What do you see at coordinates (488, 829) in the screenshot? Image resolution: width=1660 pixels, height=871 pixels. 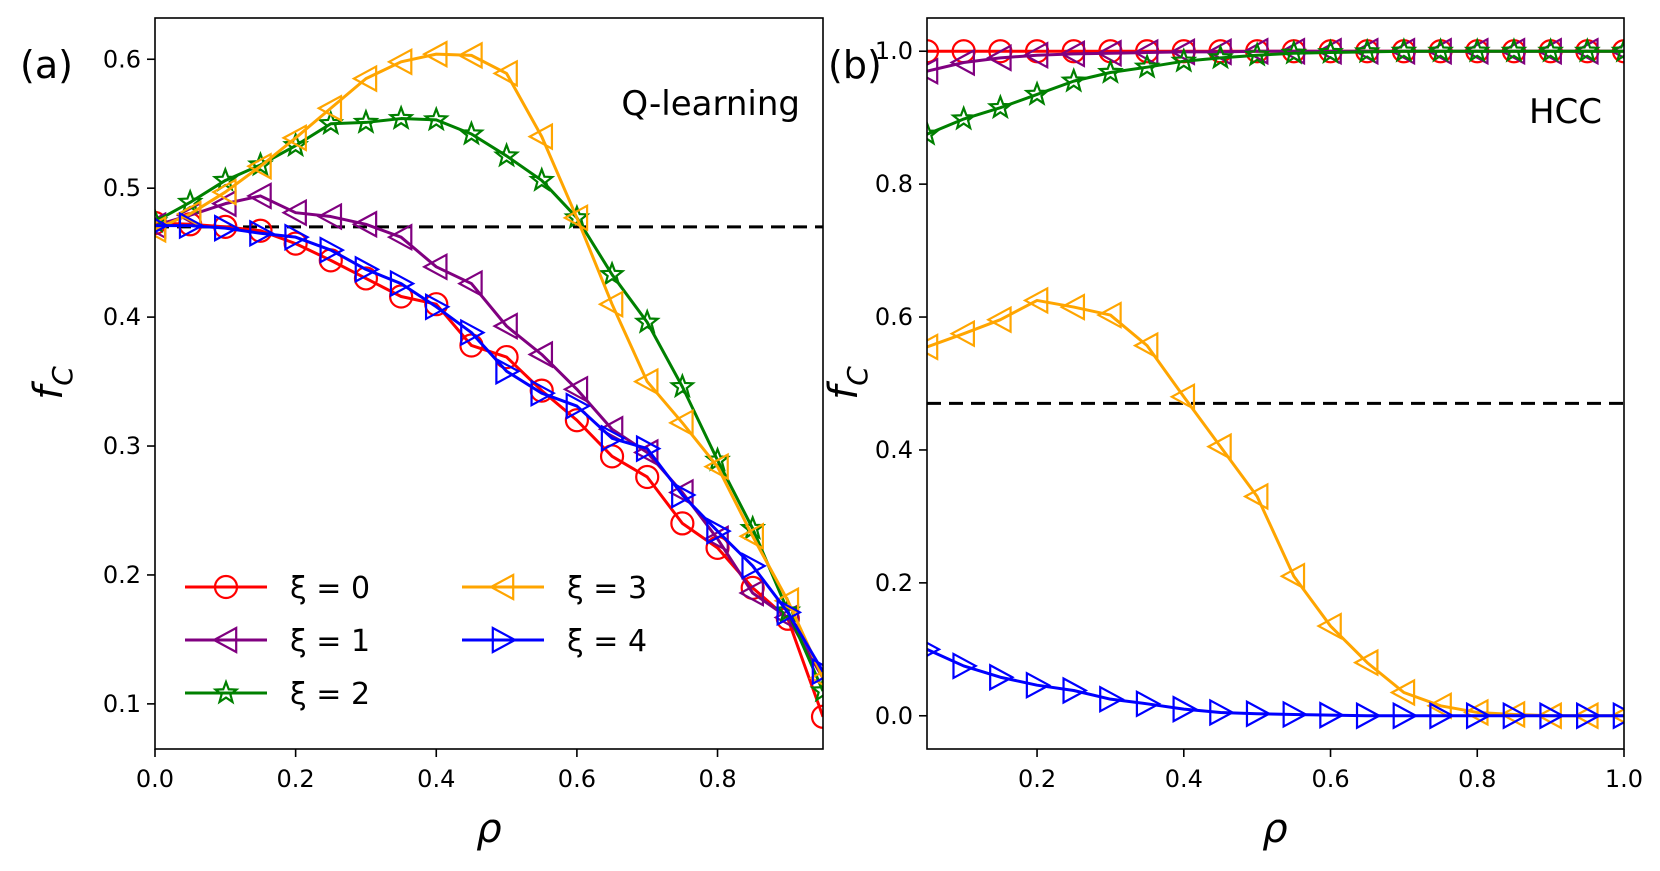 I see `panel-a-x-label: ρ` at bounding box center [488, 829].